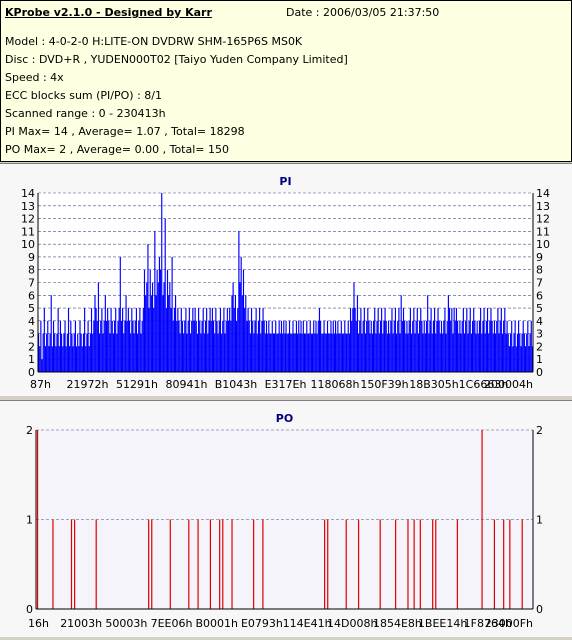  I want to click on y-tick-label-right: 4, so click(539, 321).